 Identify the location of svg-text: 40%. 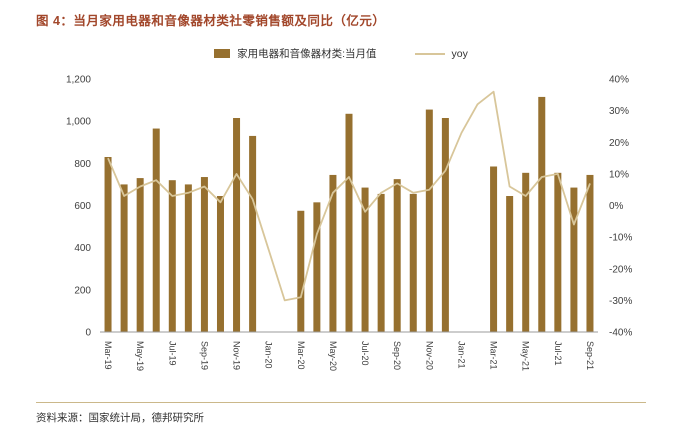
(619, 80).